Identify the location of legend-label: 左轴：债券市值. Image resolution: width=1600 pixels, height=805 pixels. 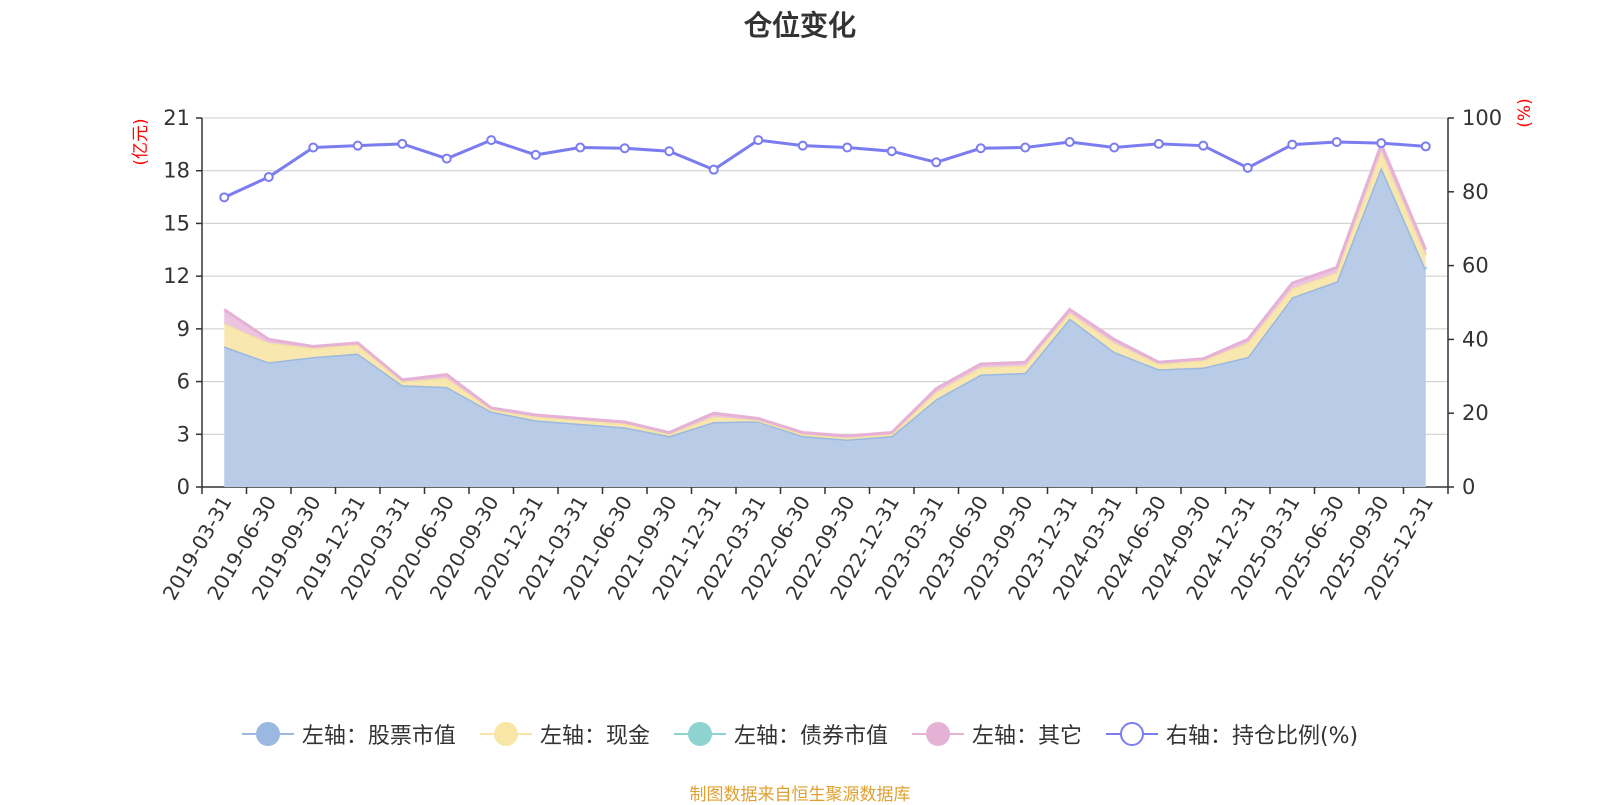
(810, 736).